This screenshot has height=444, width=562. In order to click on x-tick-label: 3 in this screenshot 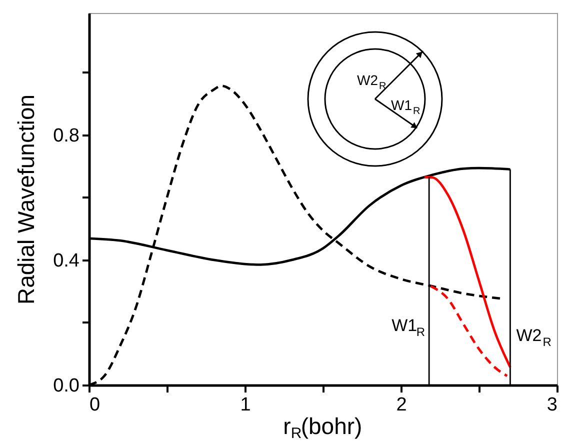, I will do `click(552, 405)`.